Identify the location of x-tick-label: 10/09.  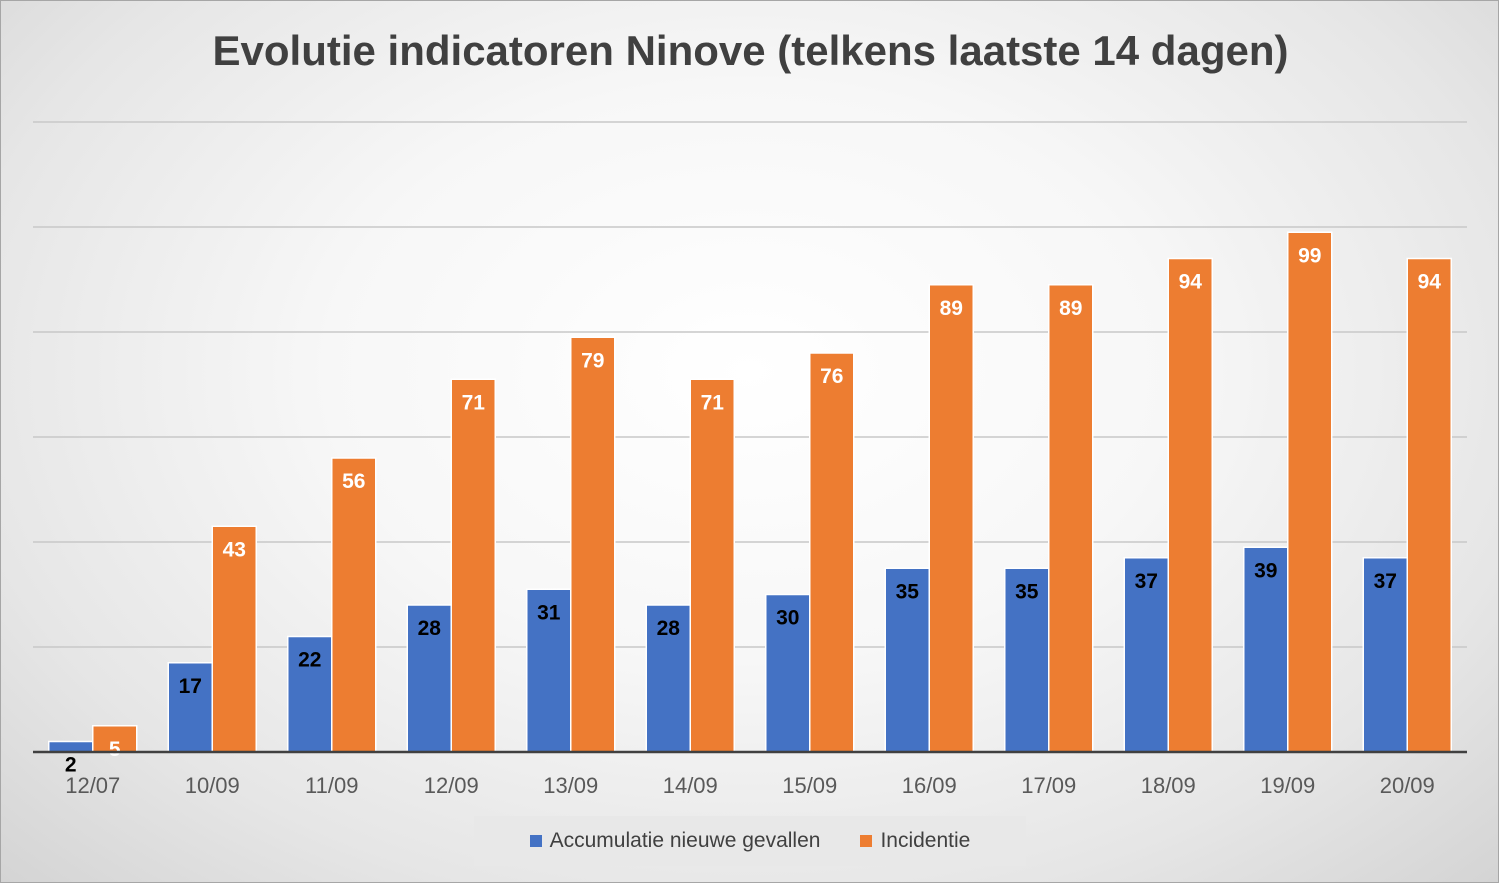
(212, 785).